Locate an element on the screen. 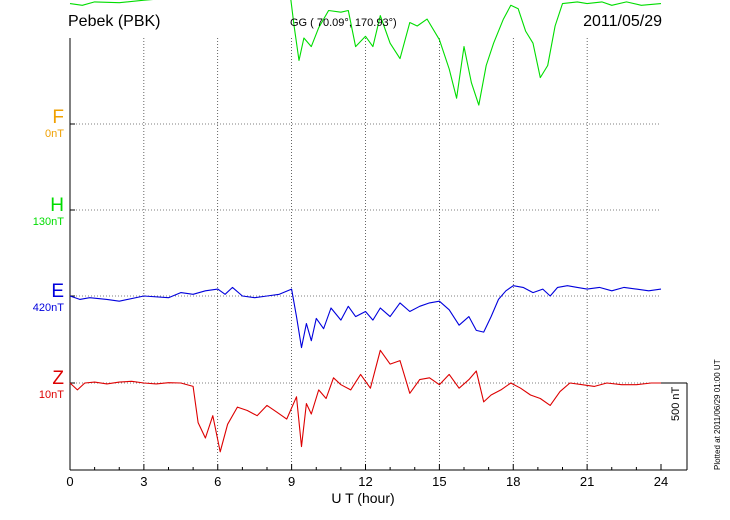  component-letter: E is located at coordinates (57, 291).